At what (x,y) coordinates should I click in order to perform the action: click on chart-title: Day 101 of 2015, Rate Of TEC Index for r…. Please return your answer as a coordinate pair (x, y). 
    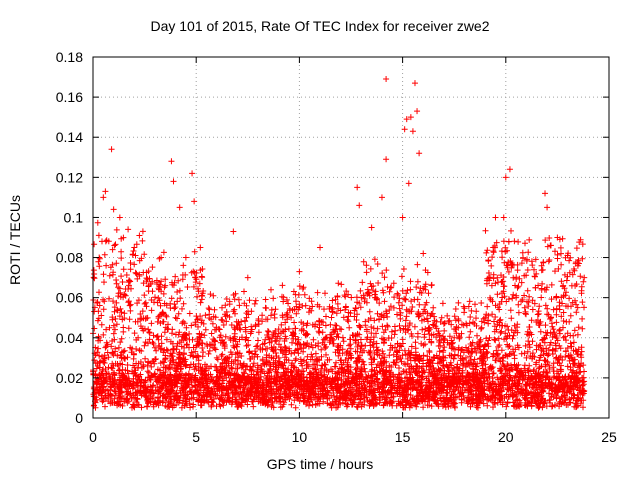
    Looking at the image, I should click on (320, 26).